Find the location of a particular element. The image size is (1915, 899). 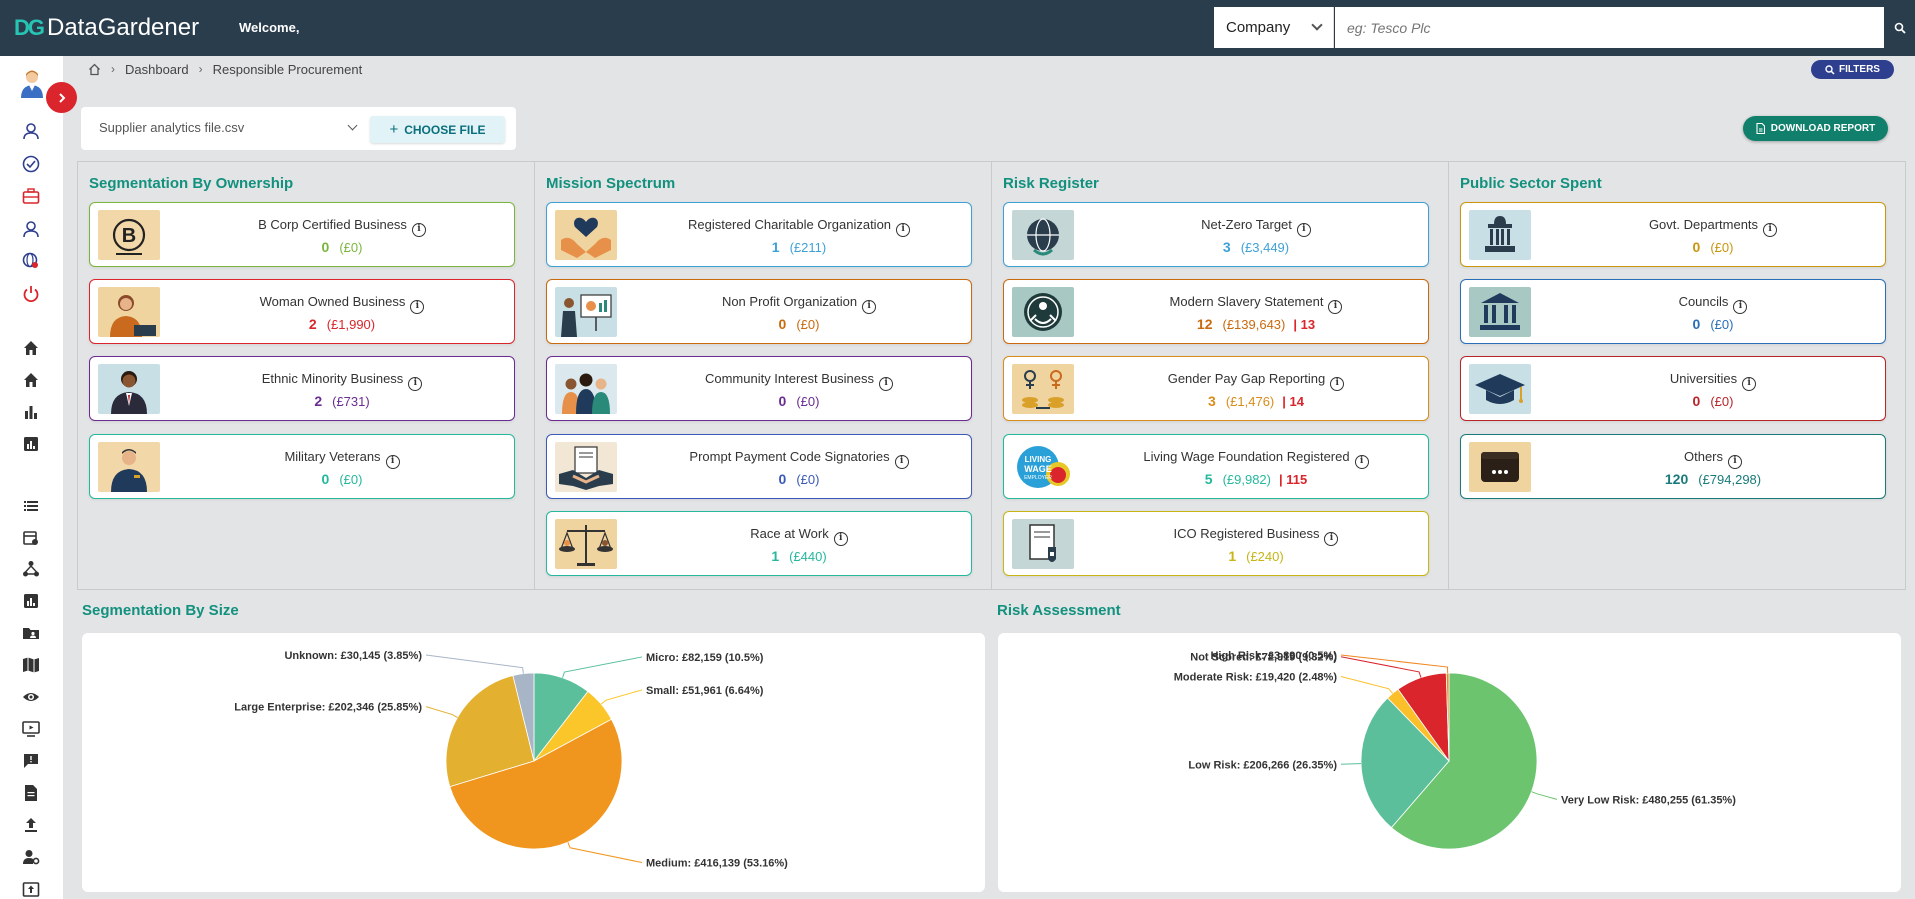

eye-icon is located at coordinates (31, 697).